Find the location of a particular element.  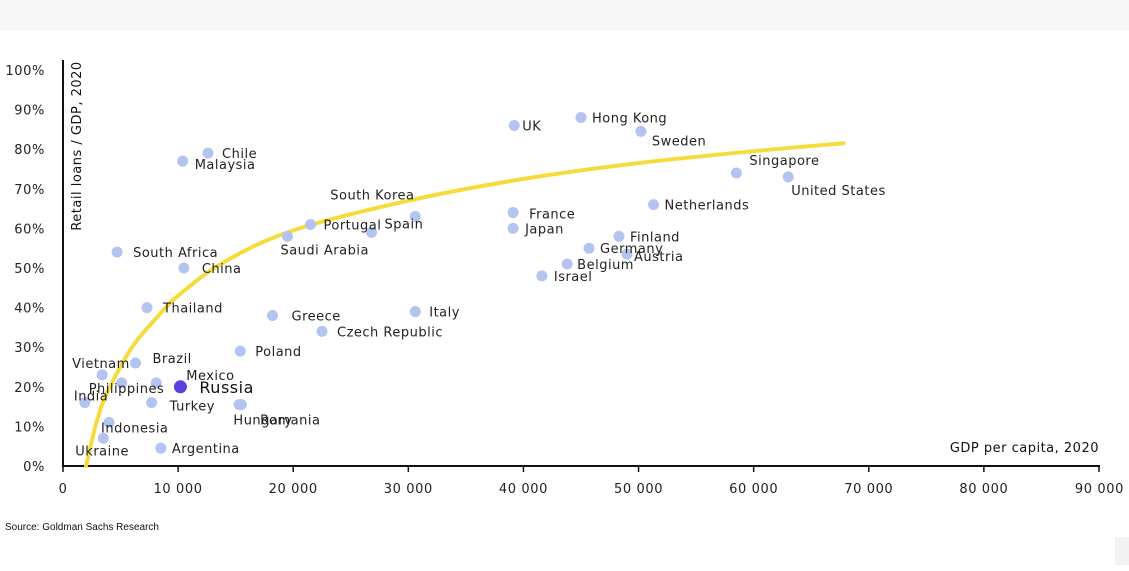

point-russia is located at coordinates (180, 387).